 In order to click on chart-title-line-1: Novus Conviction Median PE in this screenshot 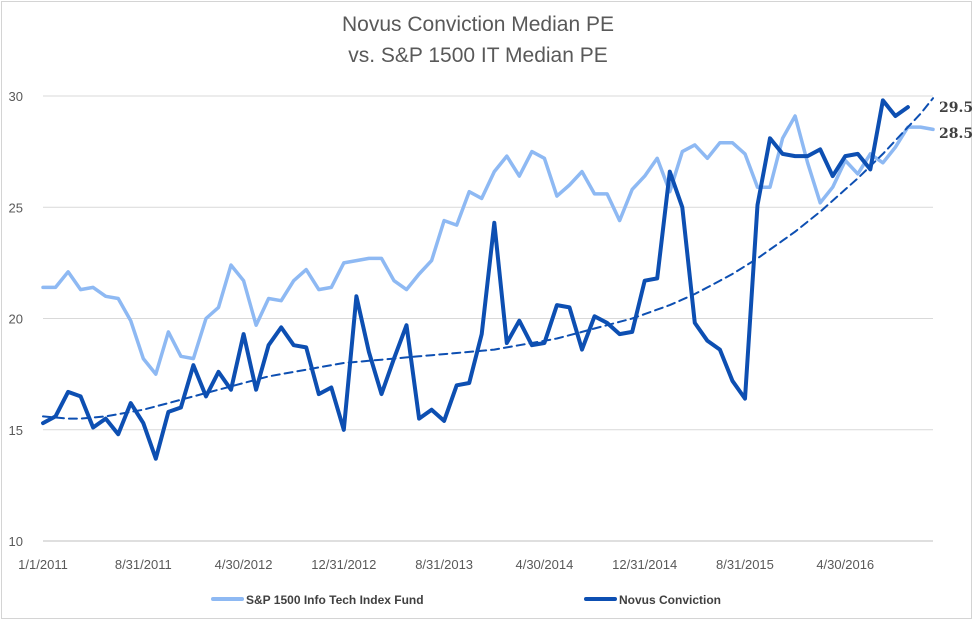, I will do `click(478, 24)`.